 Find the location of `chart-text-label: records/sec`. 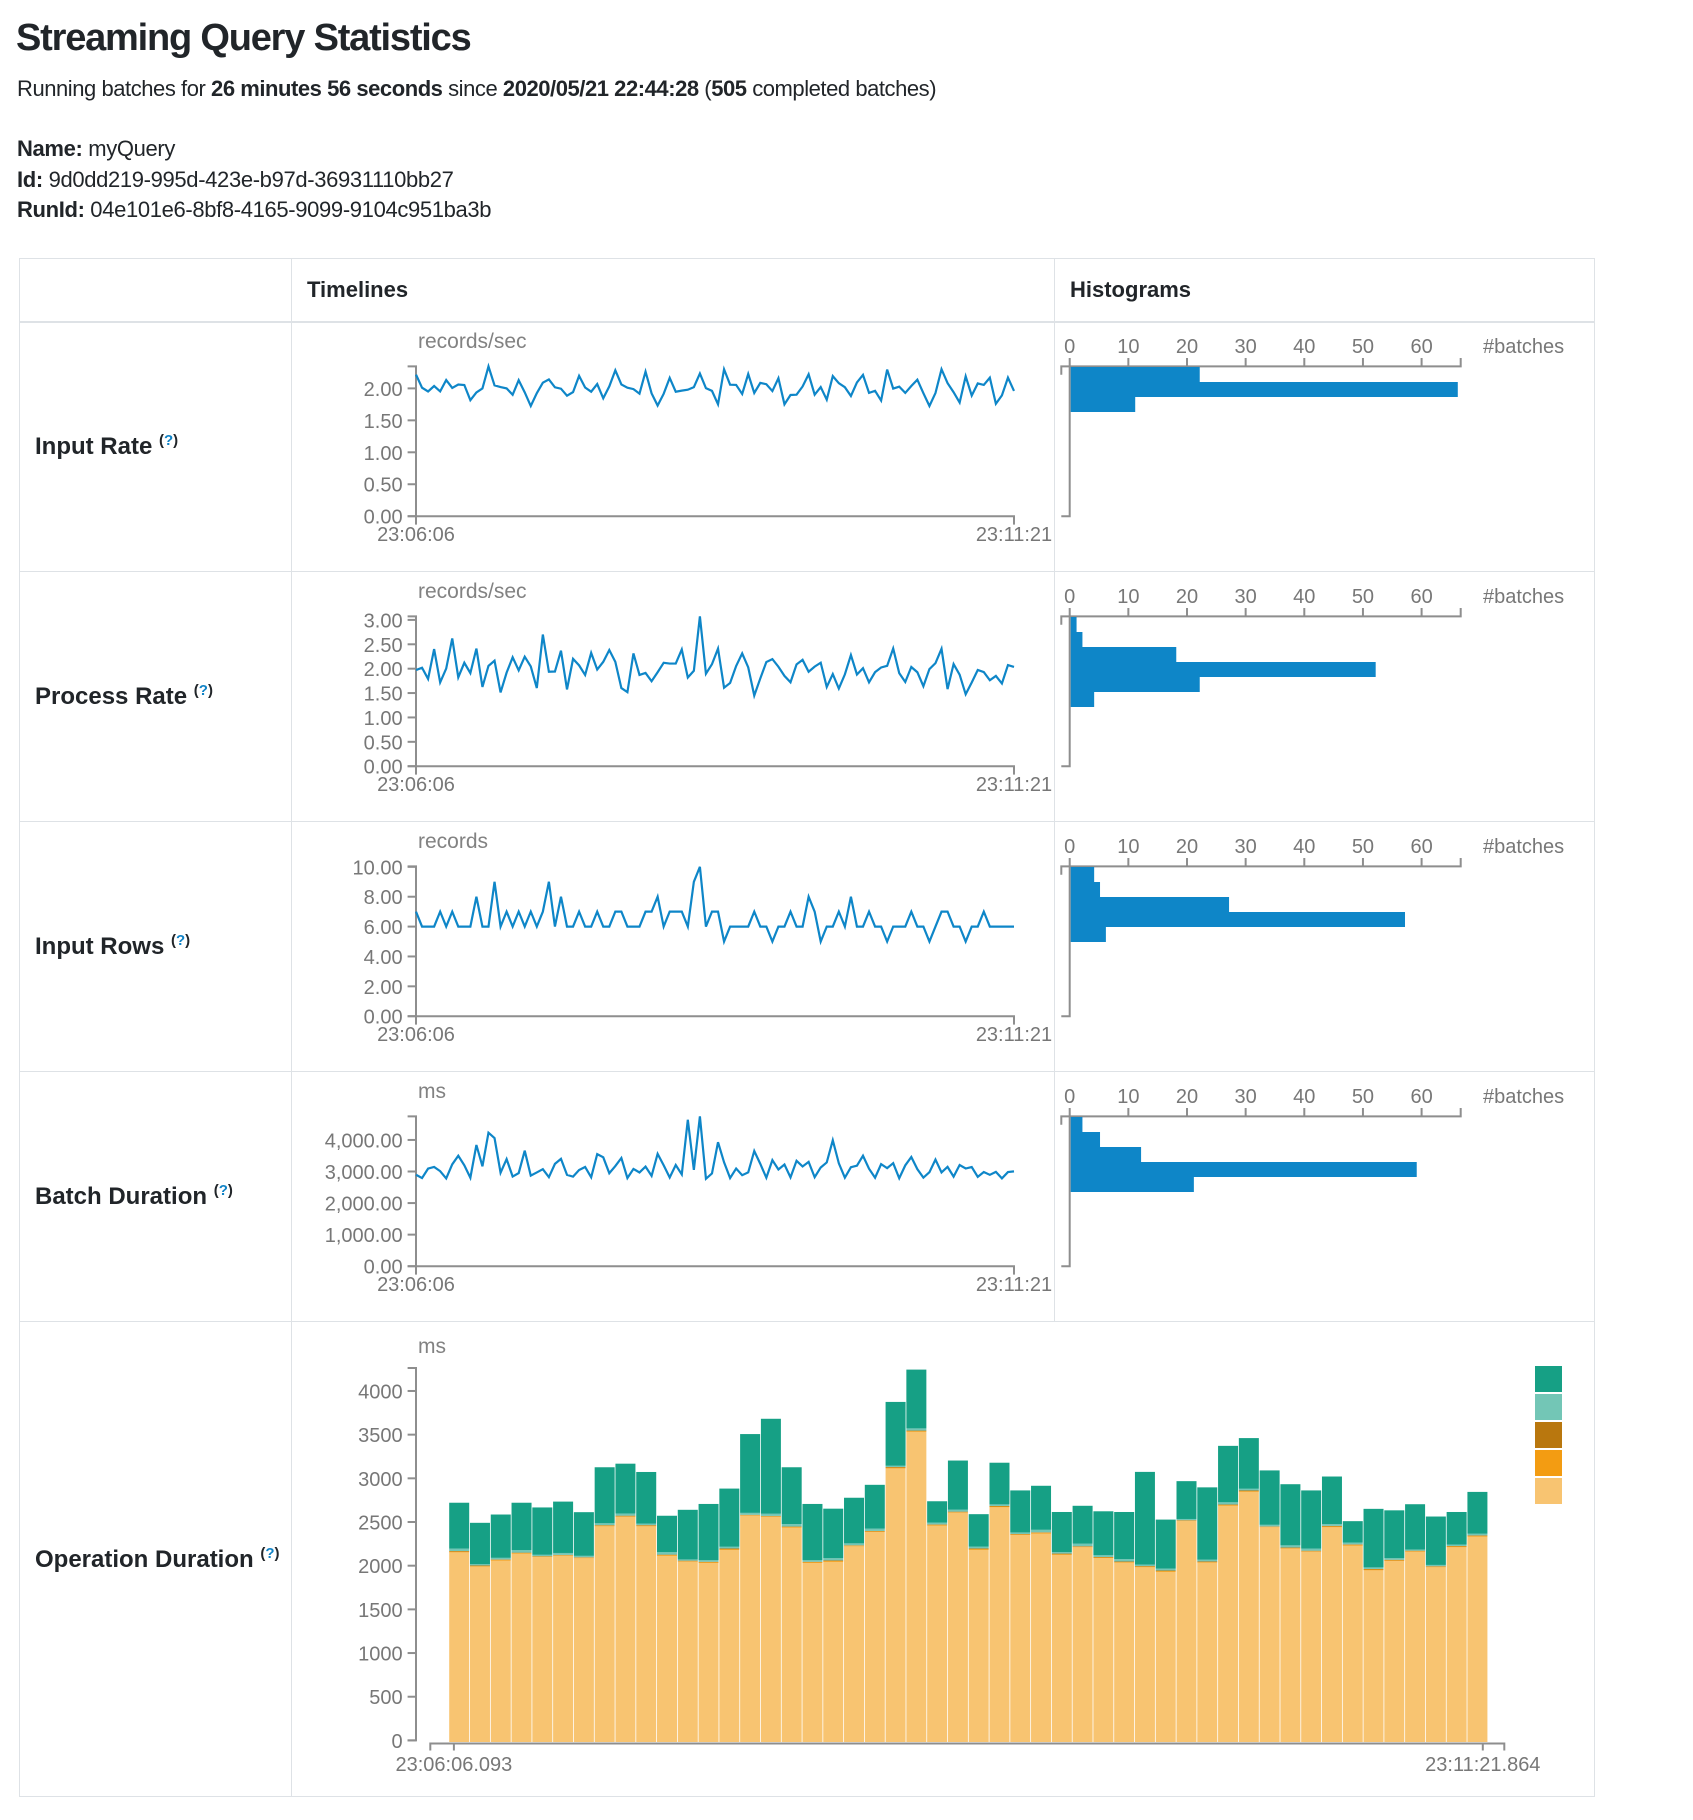

chart-text-label: records/sec is located at coordinates (472, 341).